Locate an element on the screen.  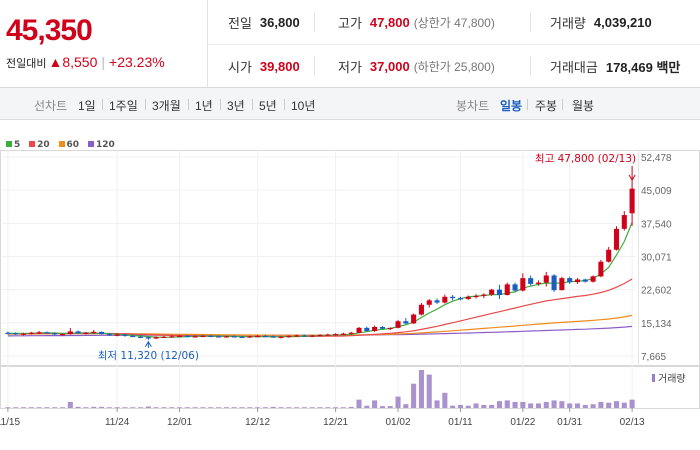
ma-legend: 5 20 60 120 is located at coordinates (63, 145).